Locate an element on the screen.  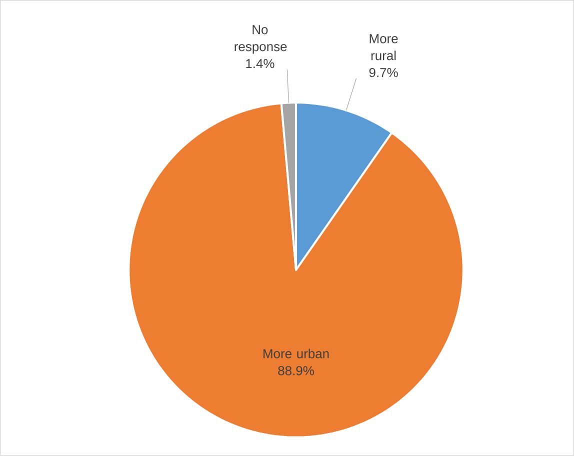
slice-label: More rural is located at coordinates (384, 47).